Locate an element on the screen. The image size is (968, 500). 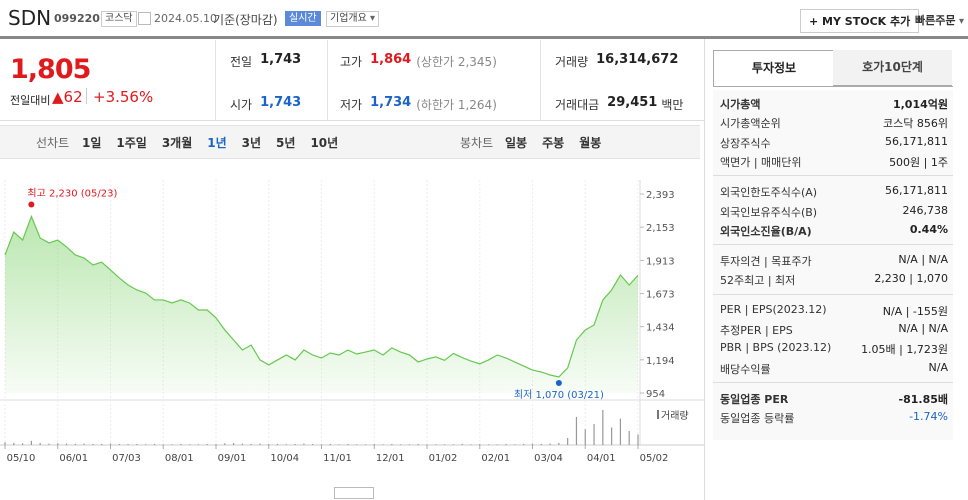
info-row: 시가총액 1,014억원 is located at coordinates (834, 104).